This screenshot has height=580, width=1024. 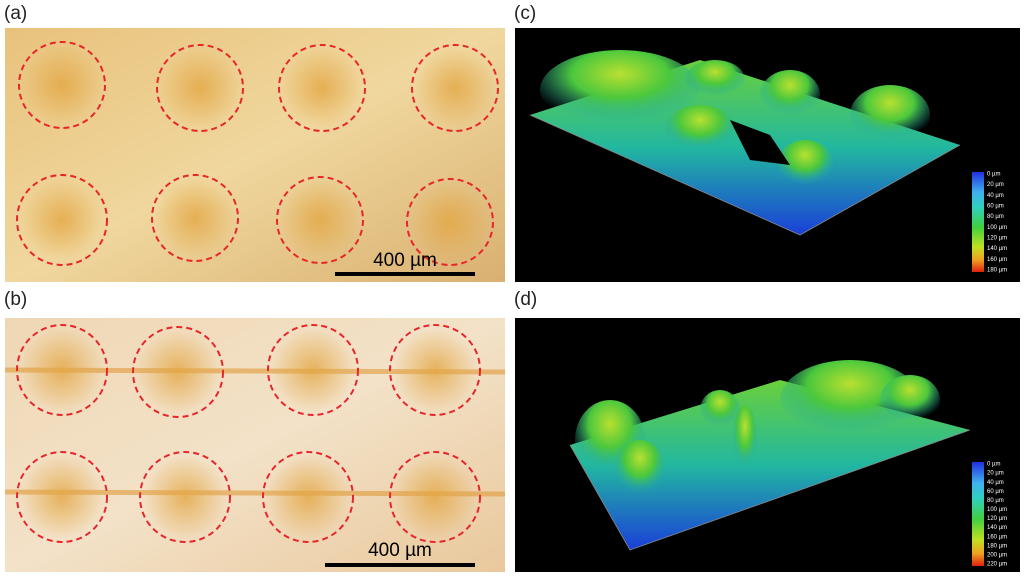 I want to click on panel-label: (b), so click(x=15, y=299).